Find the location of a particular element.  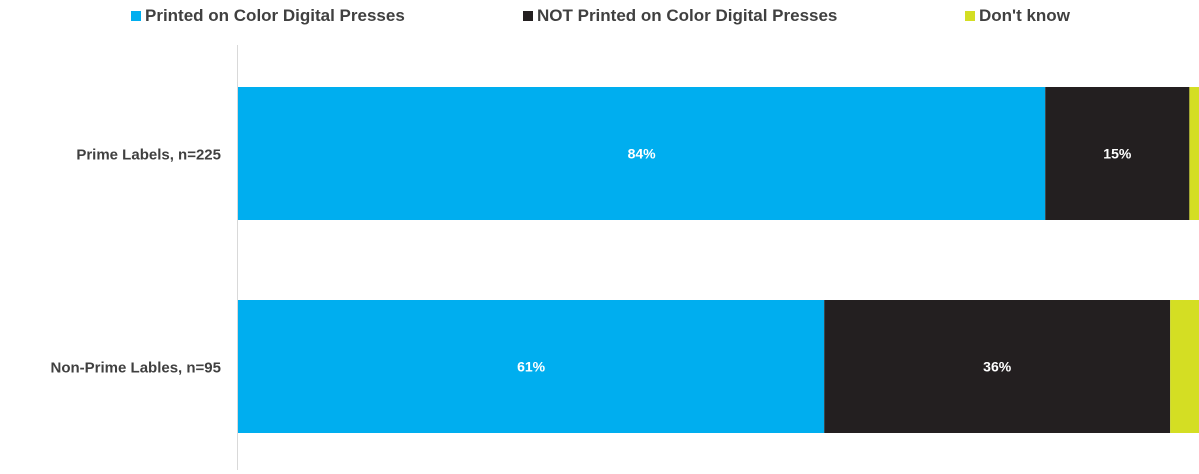

data-label: 84% is located at coordinates (642, 154).